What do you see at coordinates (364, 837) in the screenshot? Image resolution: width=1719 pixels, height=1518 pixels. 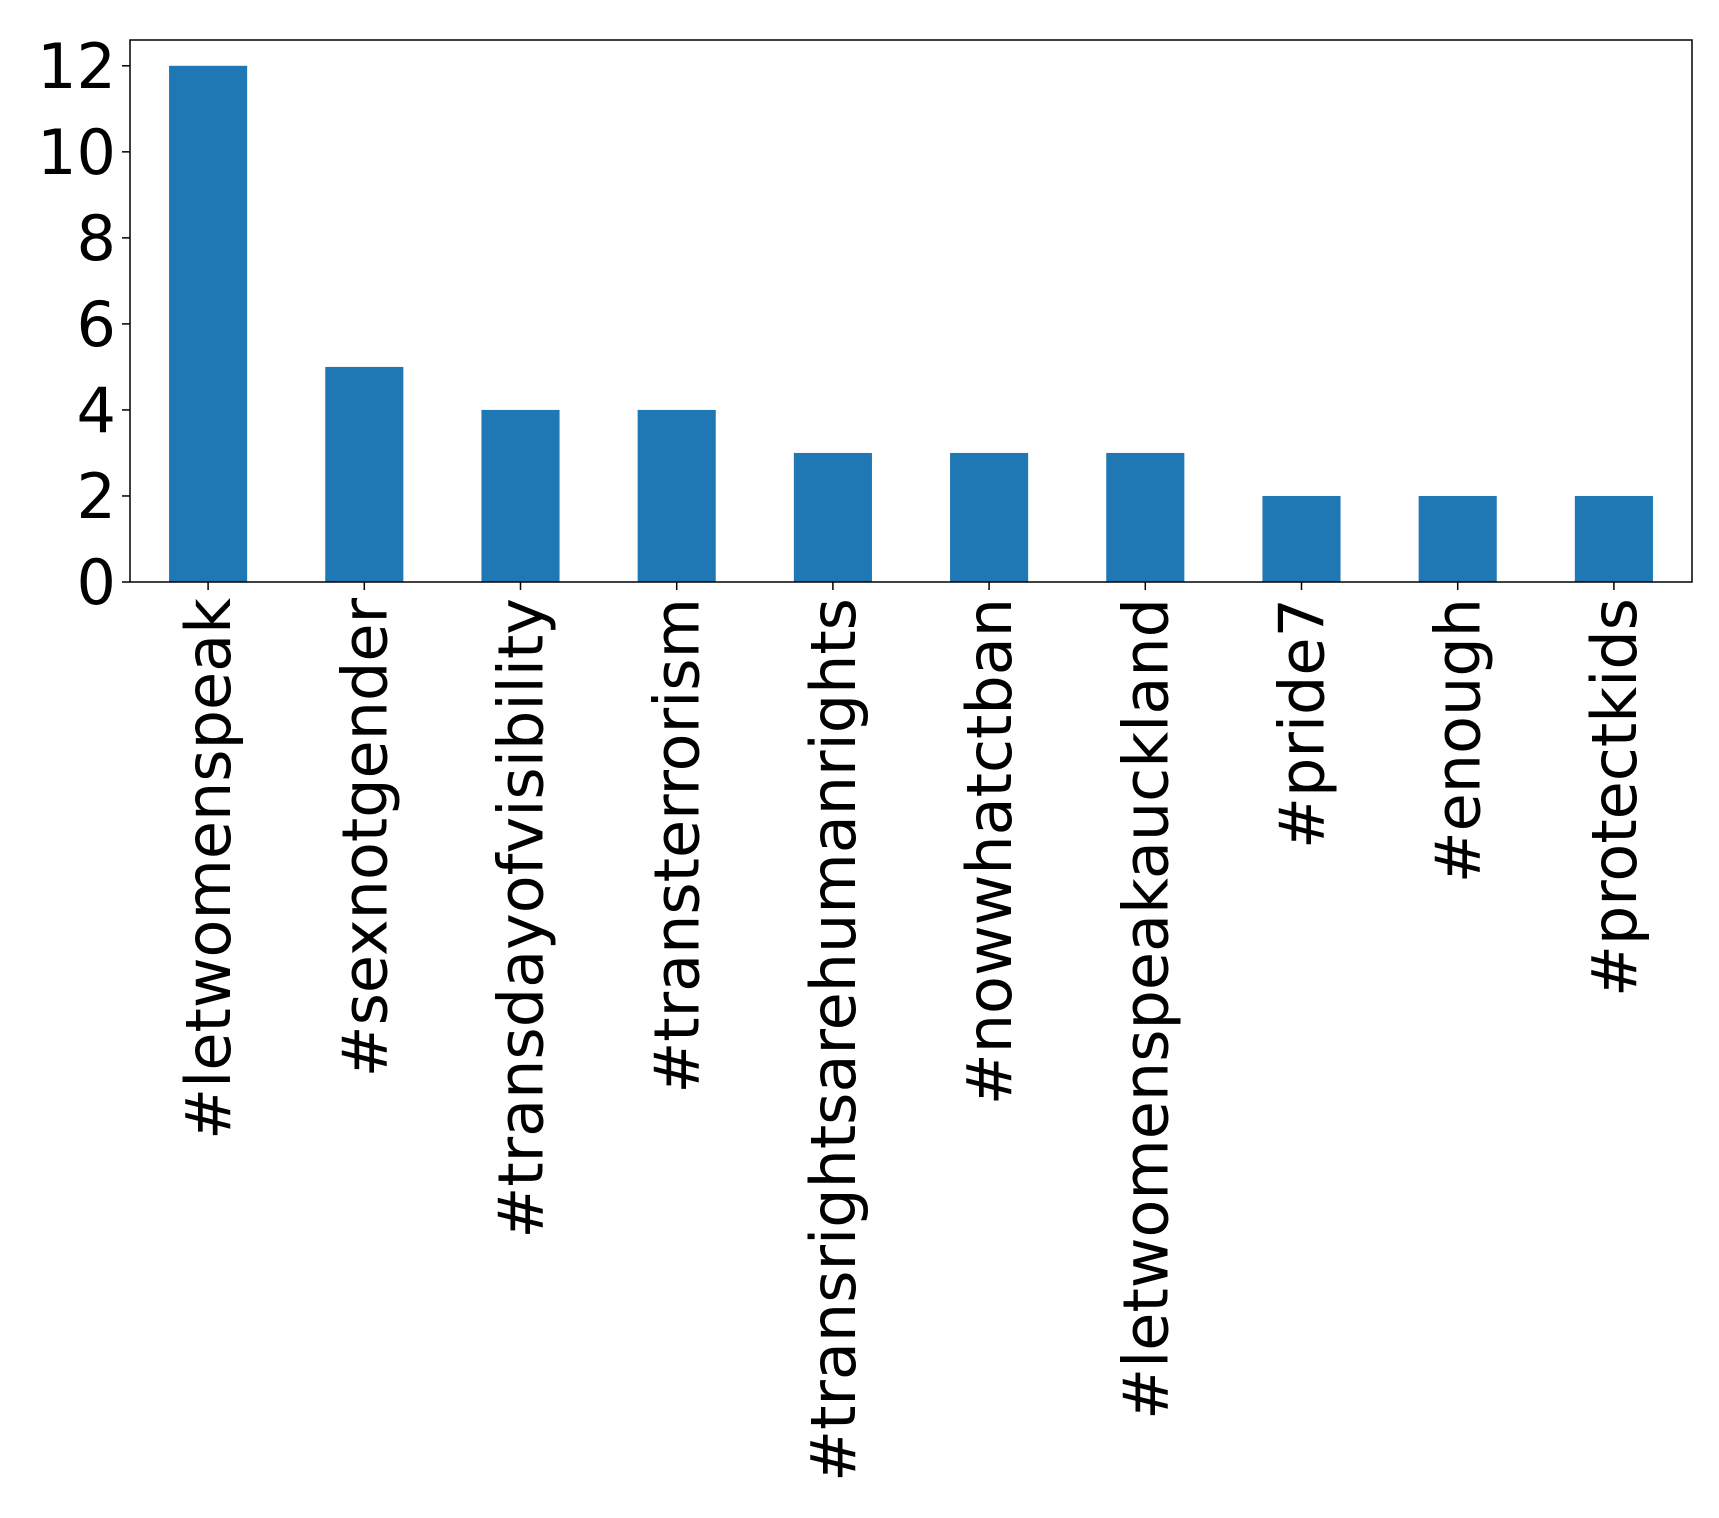 I see `x-tick-label-1: #sexnotgender` at bounding box center [364, 837].